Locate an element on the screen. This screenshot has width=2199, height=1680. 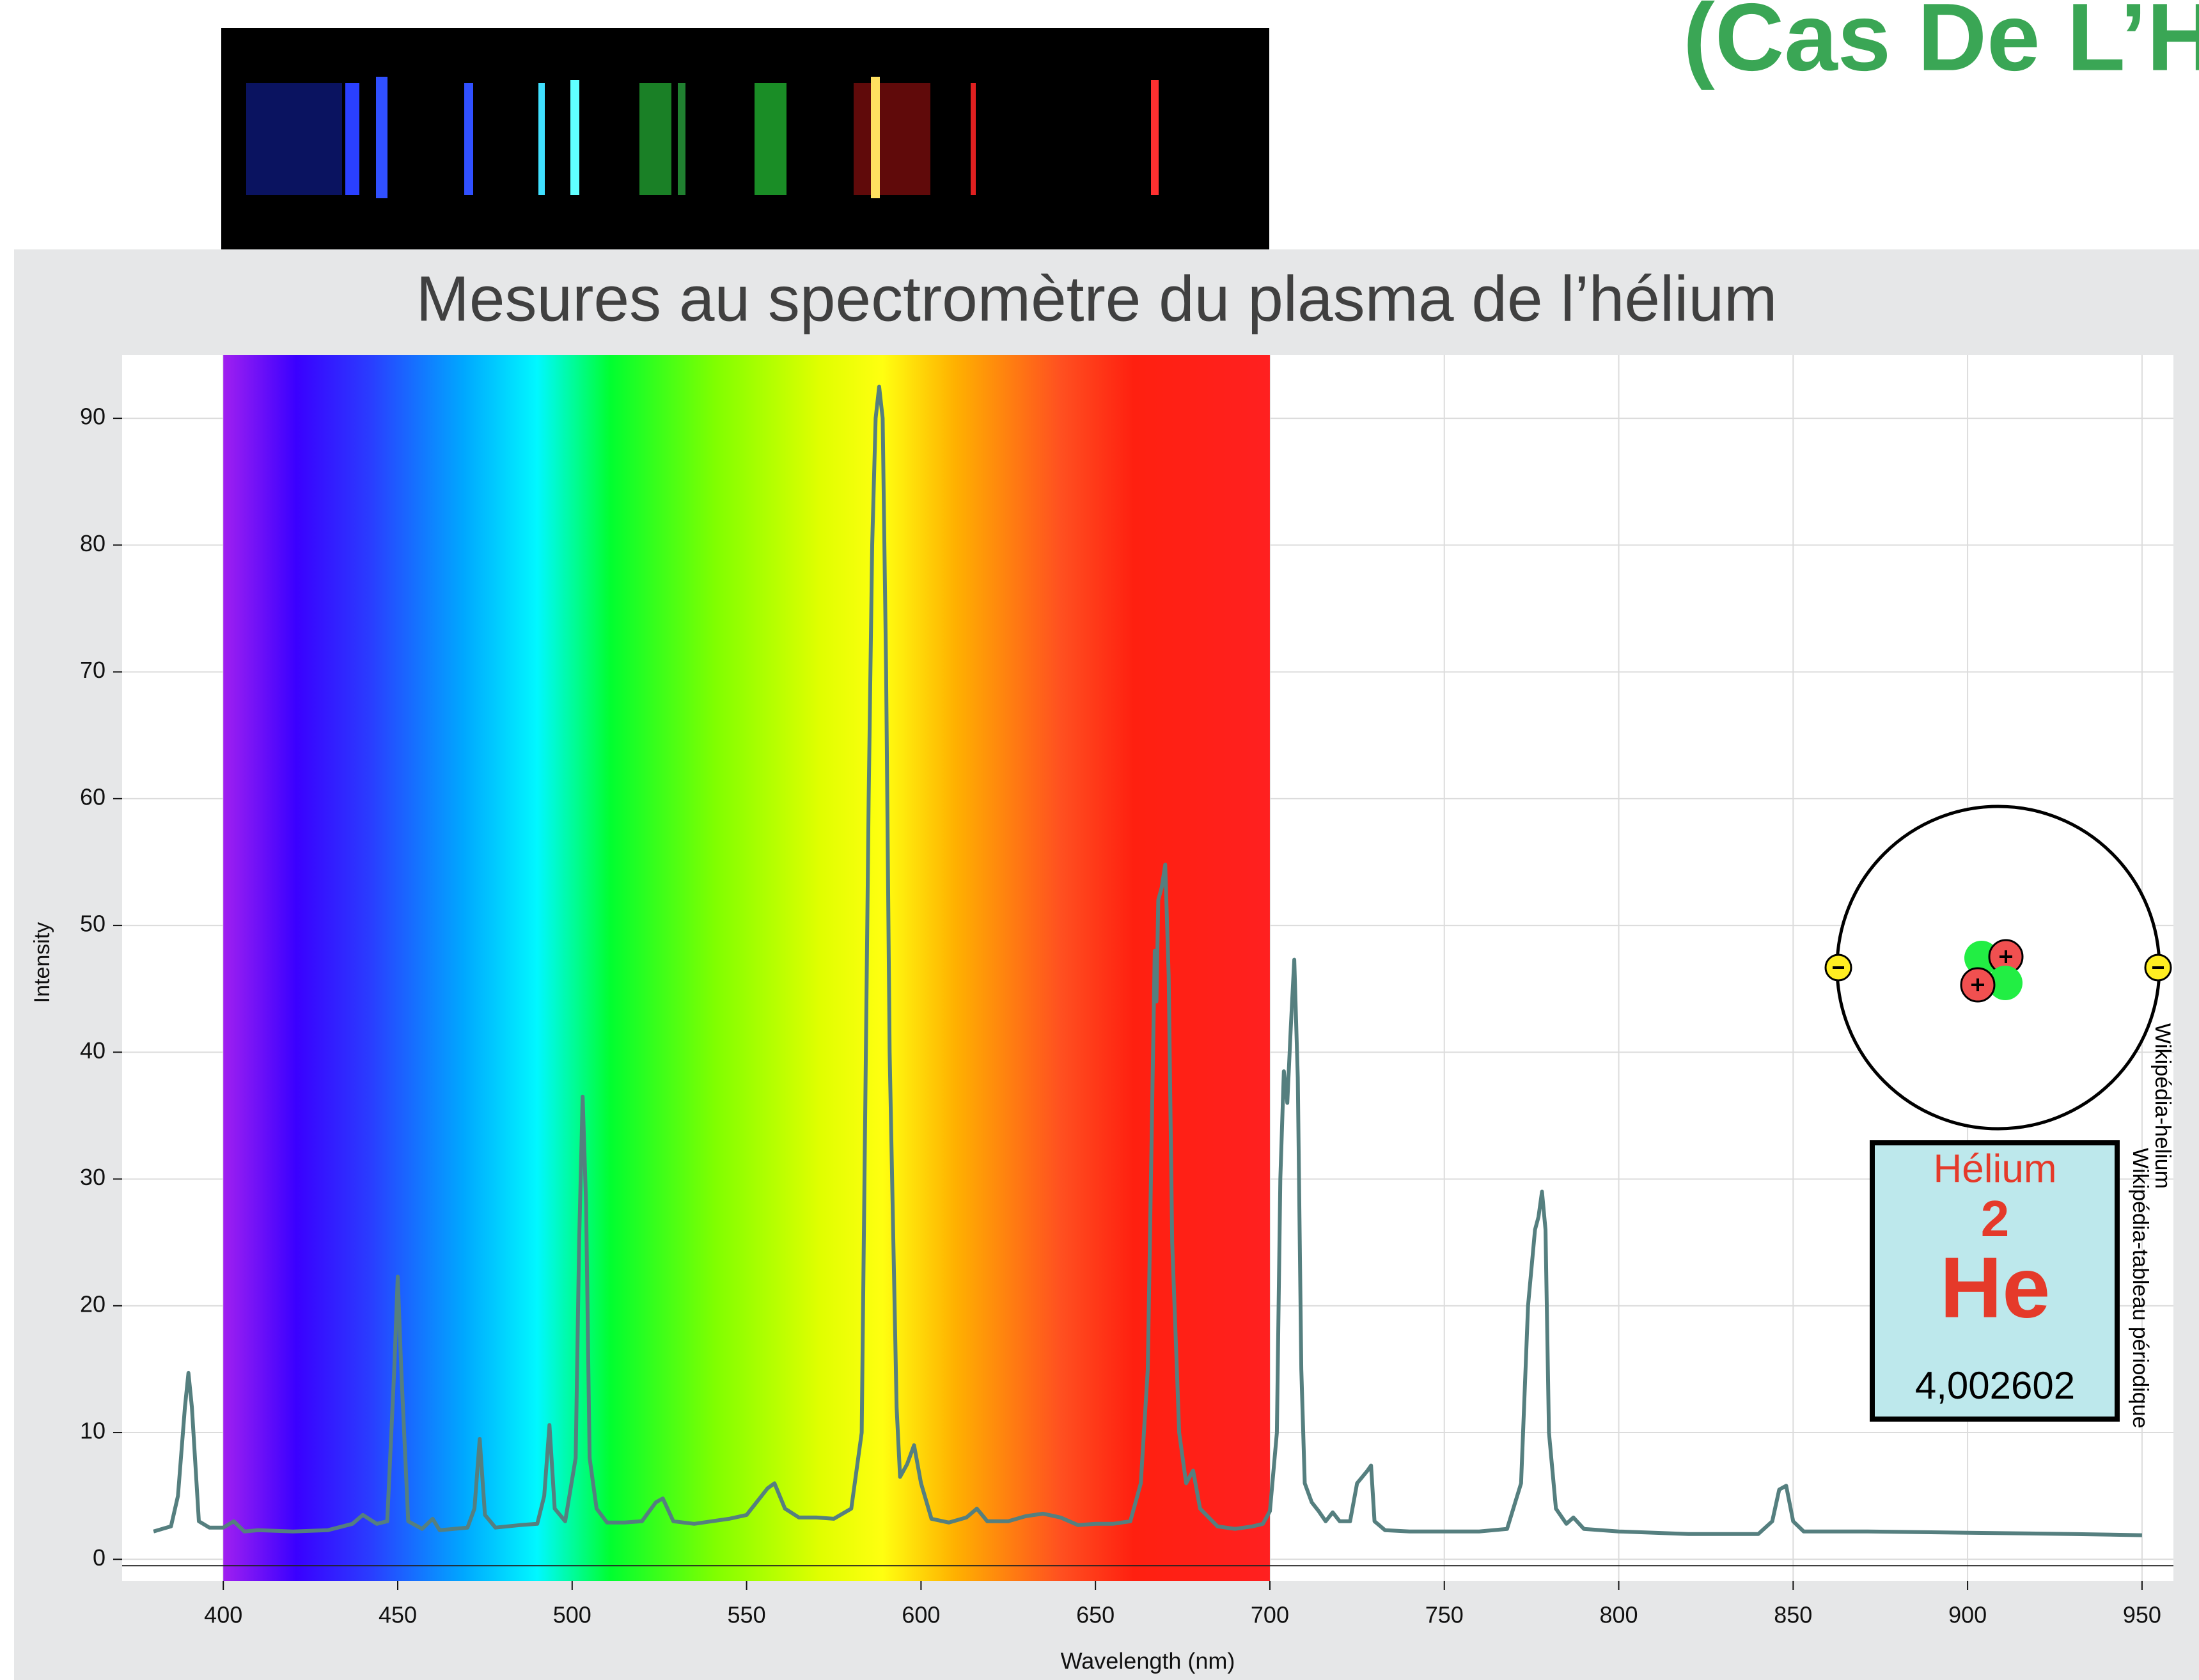
x-tick-label: 700 is located at coordinates (1270, 1615).